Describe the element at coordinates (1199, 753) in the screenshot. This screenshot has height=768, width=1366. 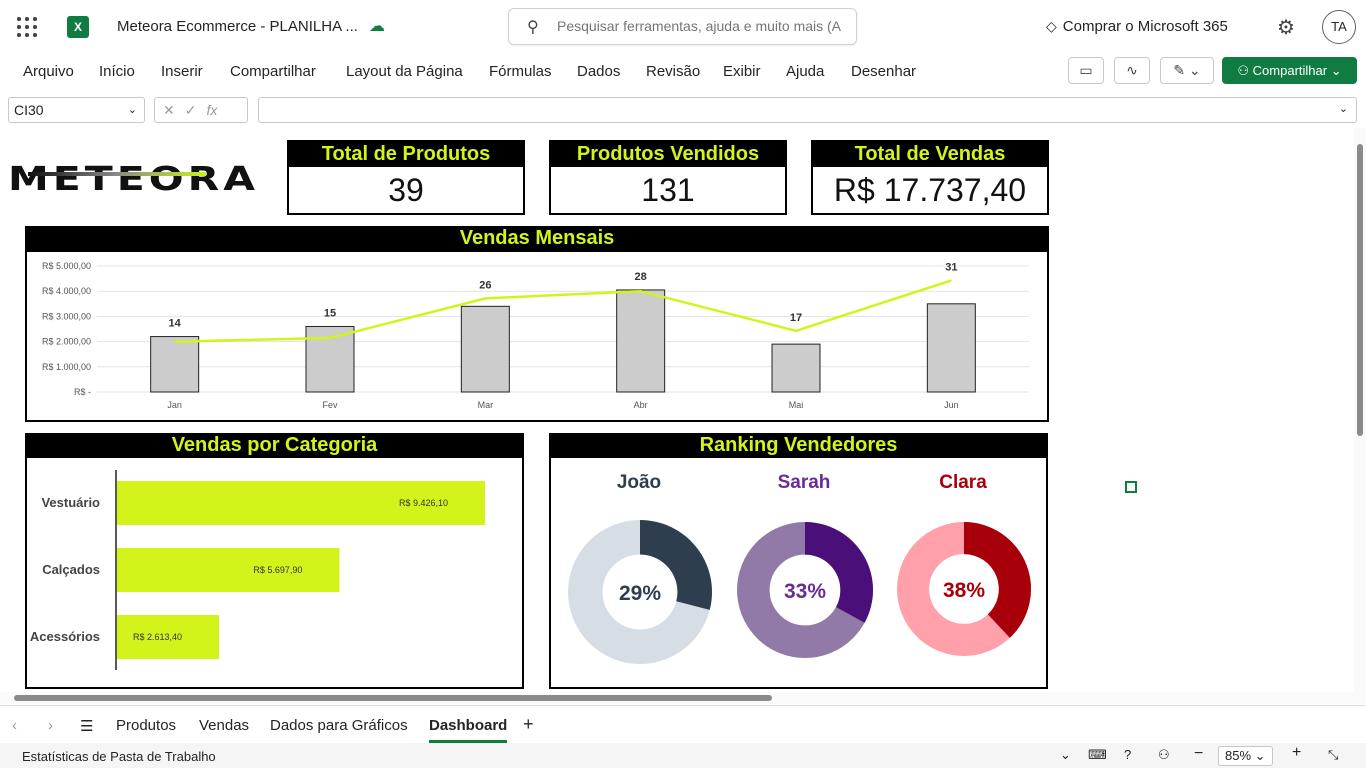
I see `zoom-out-icon: −` at that location.